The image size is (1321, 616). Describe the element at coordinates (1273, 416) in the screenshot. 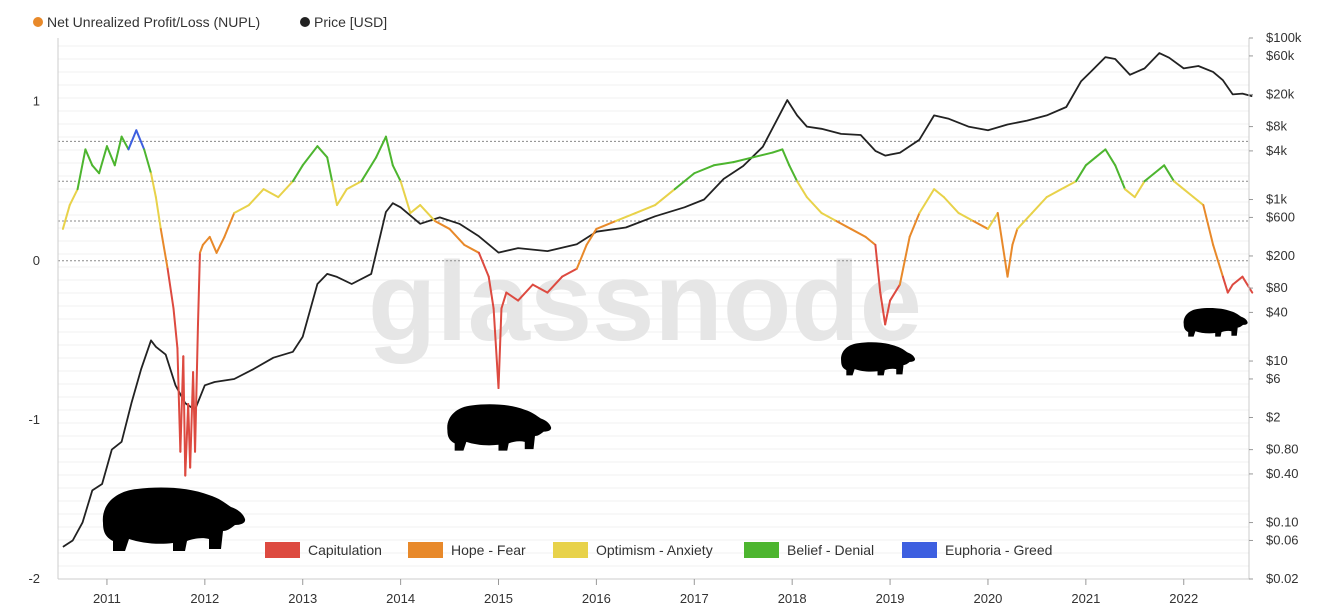

I see `y-right-tick-label: $2` at that location.